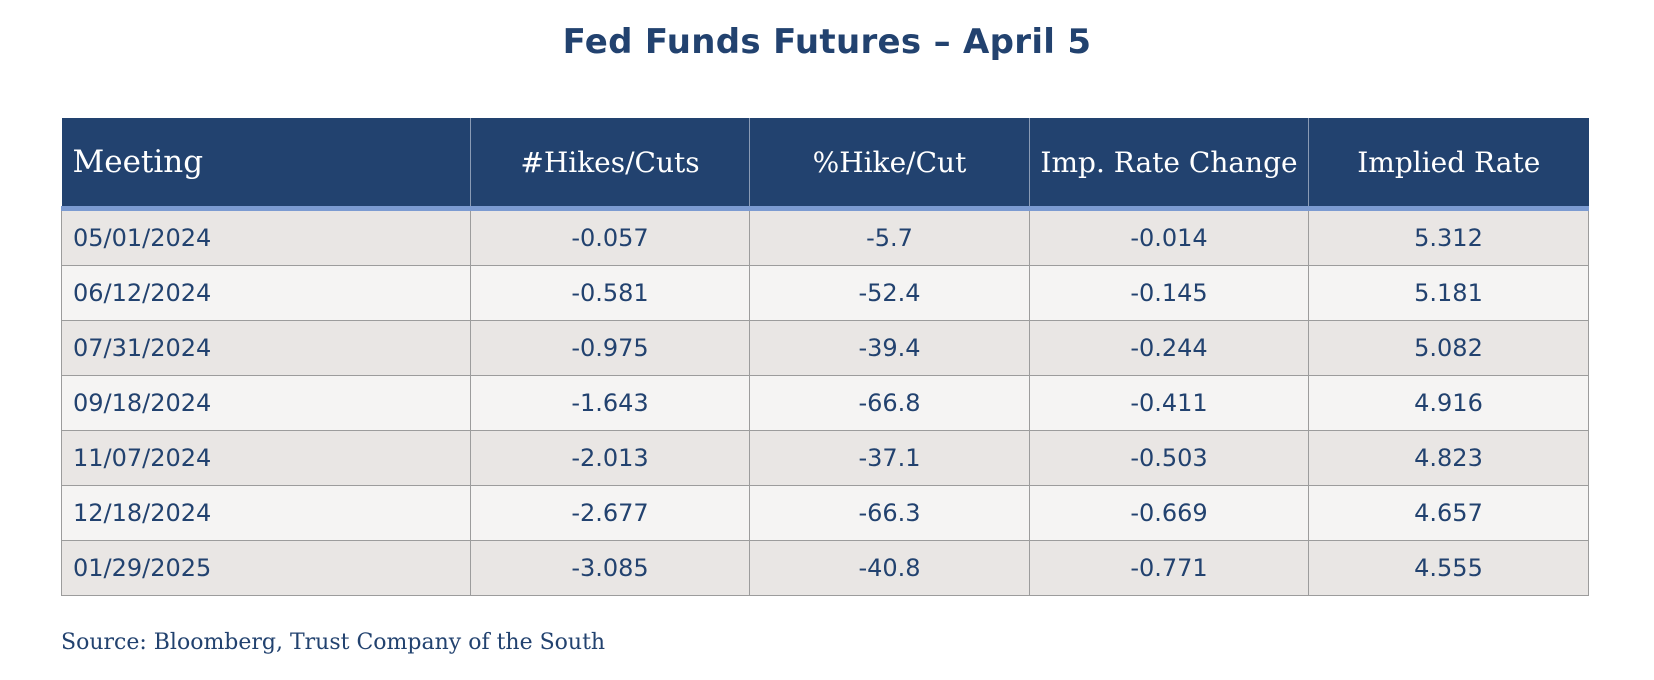 This screenshot has height=680, width=1654. Describe the element at coordinates (1448, 403) in the screenshot. I see `implied-rate-cell: 4.916` at that location.